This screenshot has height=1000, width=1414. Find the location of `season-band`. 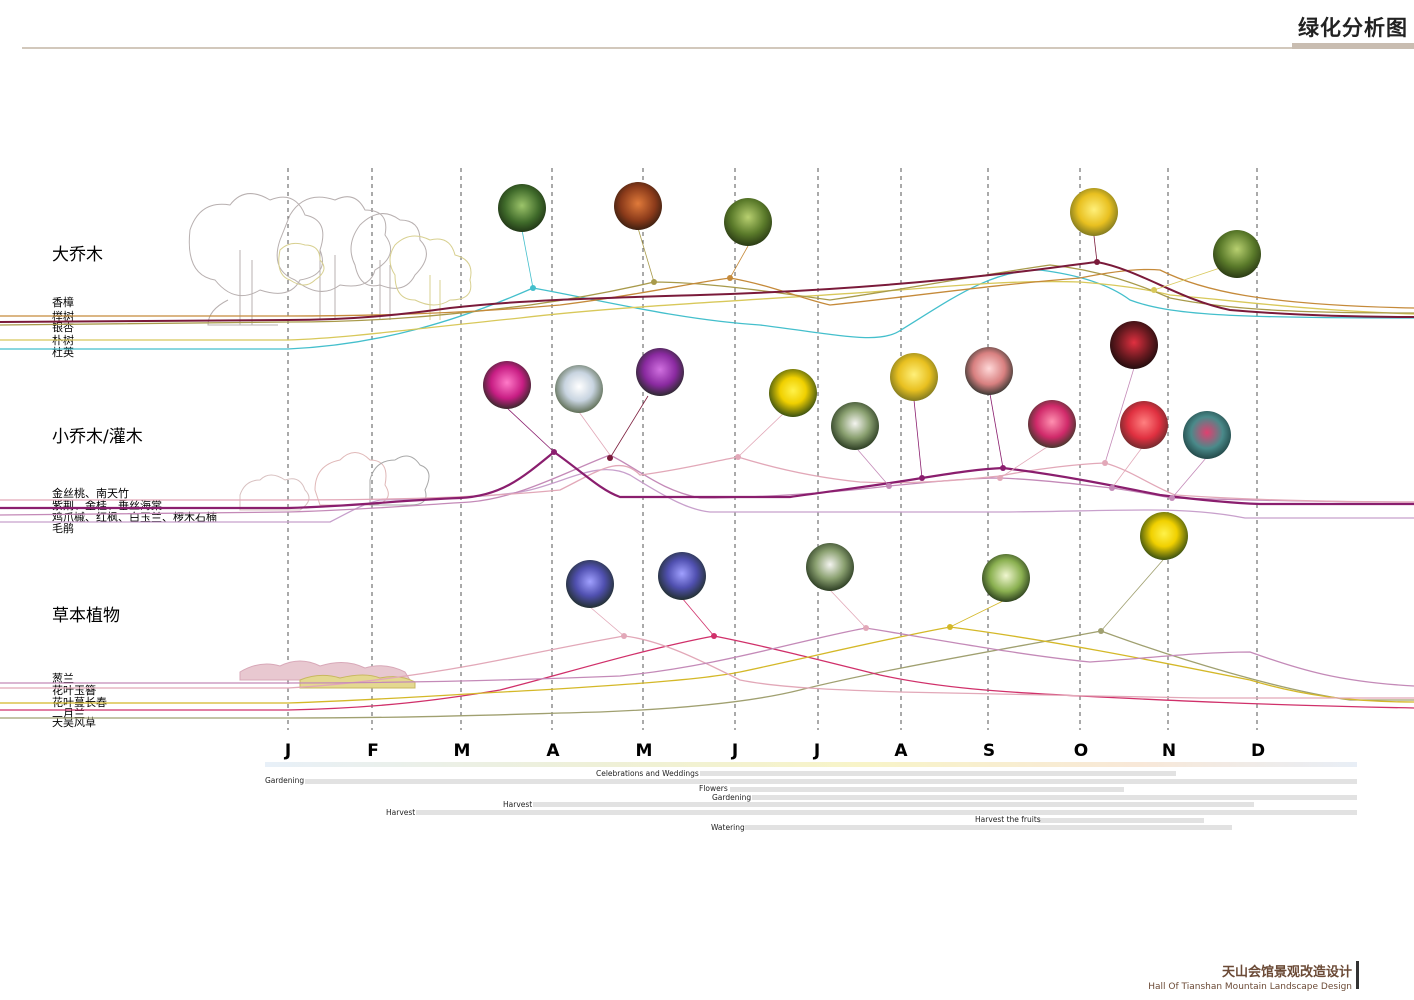

season-band is located at coordinates (811, 764).